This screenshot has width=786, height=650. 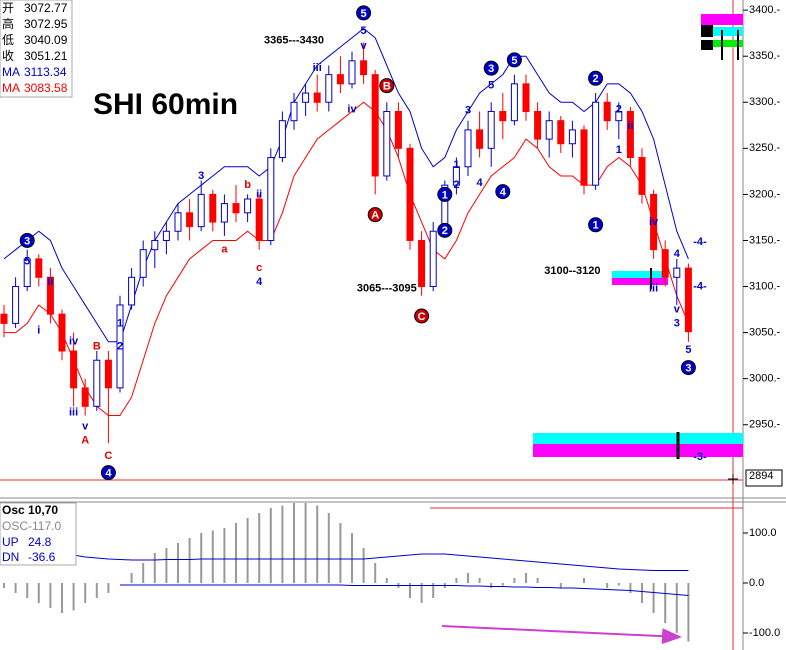 What do you see at coordinates (38, 534) in the screenshot?
I see `legend-box` at bounding box center [38, 534].